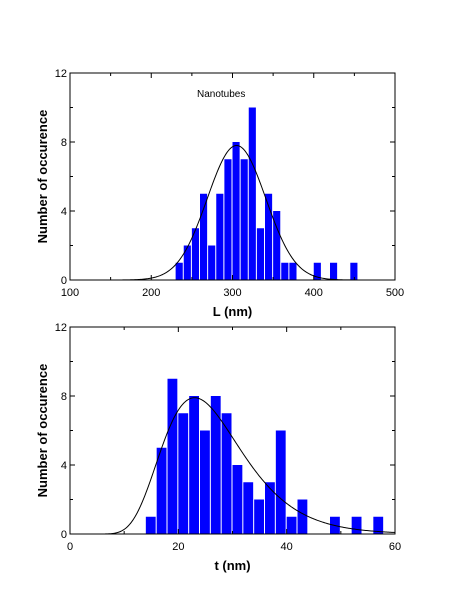  Describe the element at coordinates (64, 466) in the screenshot. I see `thickness-y-tick-label: 4` at that location.